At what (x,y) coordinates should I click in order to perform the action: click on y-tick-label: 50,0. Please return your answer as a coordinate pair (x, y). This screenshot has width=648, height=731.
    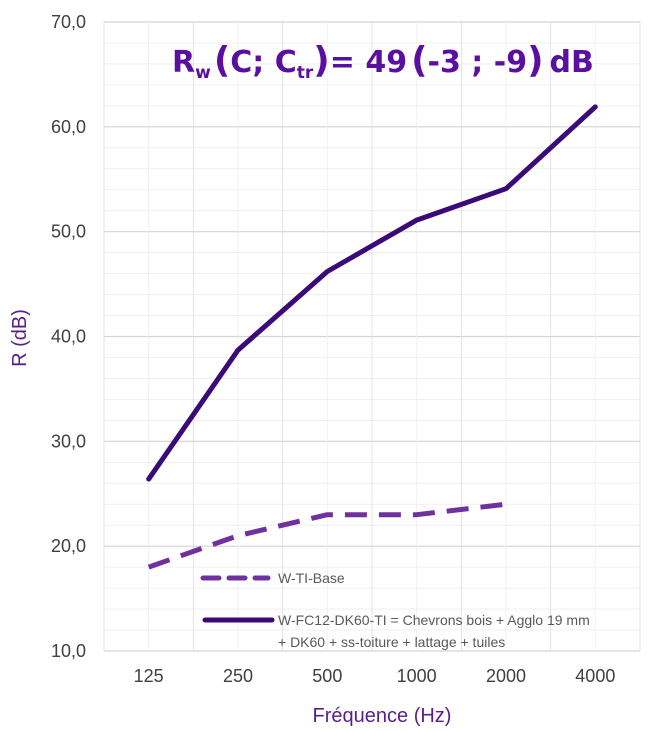
    Looking at the image, I should click on (68, 232).